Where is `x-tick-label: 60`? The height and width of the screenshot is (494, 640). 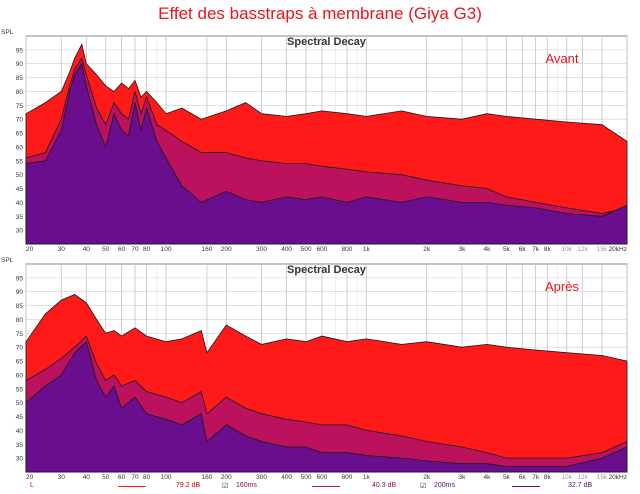
x-tick-label: 60 is located at coordinates (122, 477).